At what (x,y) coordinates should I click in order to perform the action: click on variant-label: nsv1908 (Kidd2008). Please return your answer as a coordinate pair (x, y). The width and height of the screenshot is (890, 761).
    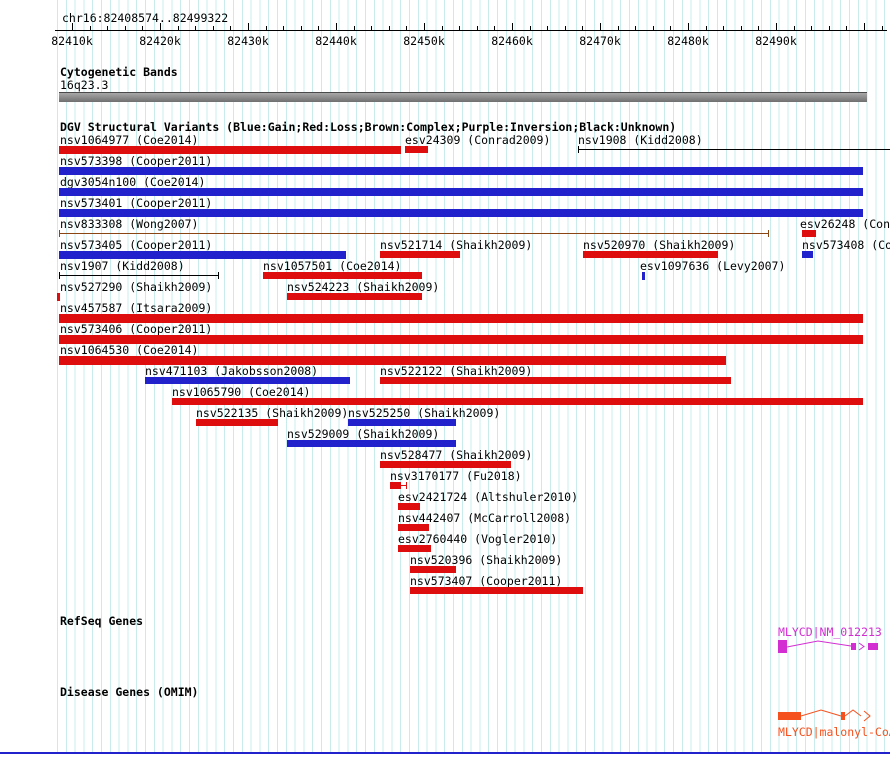
    Looking at the image, I should click on (640, 140).